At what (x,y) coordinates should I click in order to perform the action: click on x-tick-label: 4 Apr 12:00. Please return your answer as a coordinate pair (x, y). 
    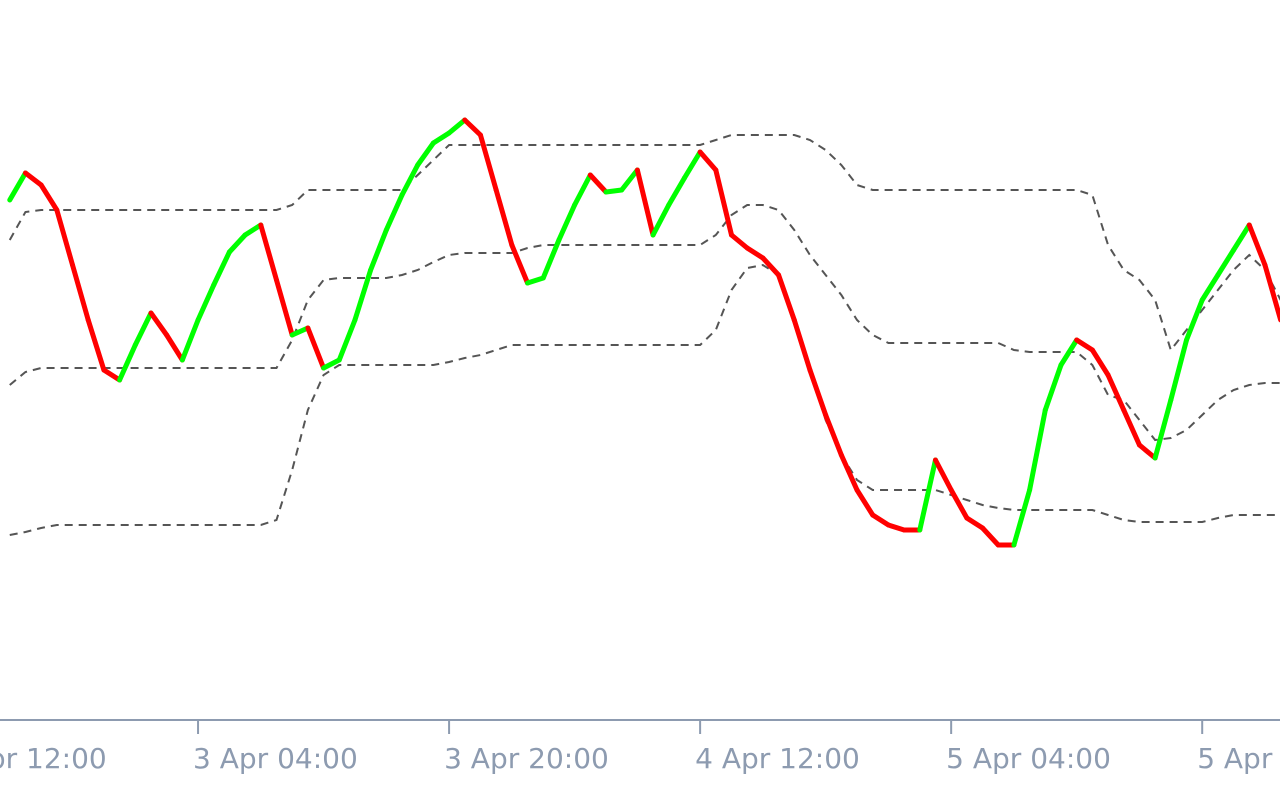
    Looking at the image, I should click on (777, 758).